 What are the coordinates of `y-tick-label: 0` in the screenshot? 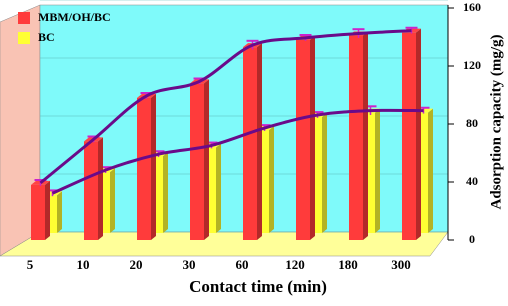 It's located at (472, 239).